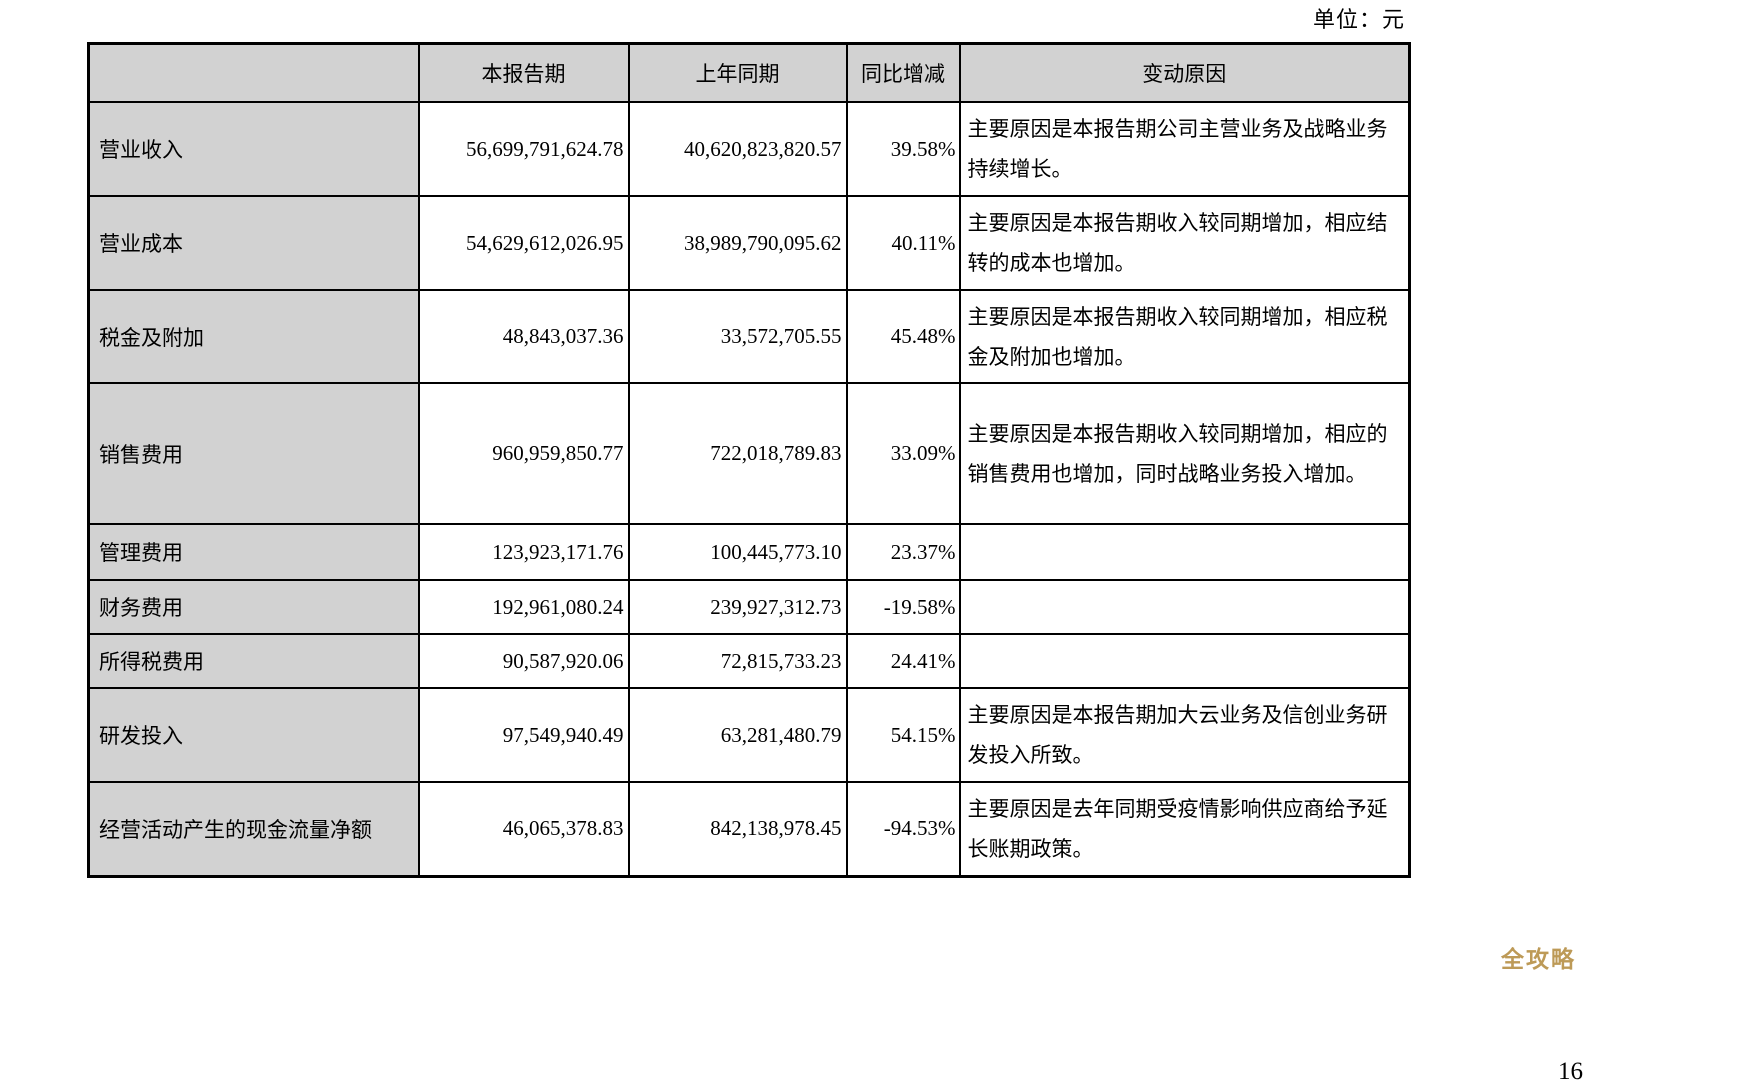 The height and width of the screenshot is (1090, 1758). Describe the element at coordinates (253, 243) in the screenshot. I see `row-item-label: 营业成本` at that location.